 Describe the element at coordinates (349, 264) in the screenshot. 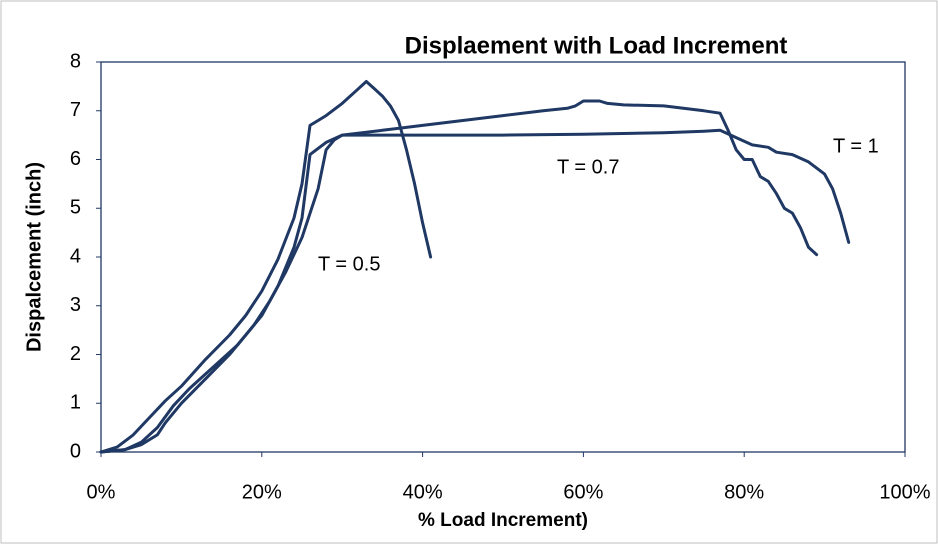

I see `series-label: T = 0.5` at that location.